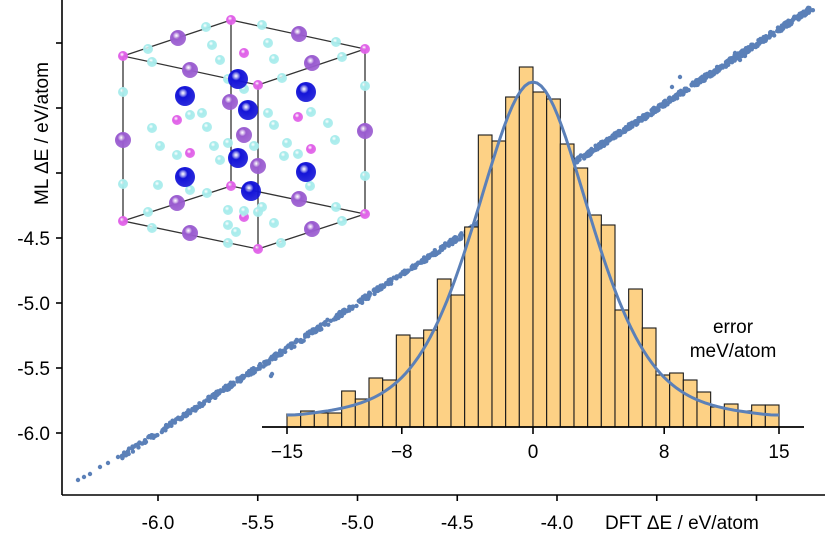 The height and width of the screenshot is (543, 825). Describe the element at coordinates (33, 369) in the screenshot. I see `y-tick-label: -5.5` at that location.